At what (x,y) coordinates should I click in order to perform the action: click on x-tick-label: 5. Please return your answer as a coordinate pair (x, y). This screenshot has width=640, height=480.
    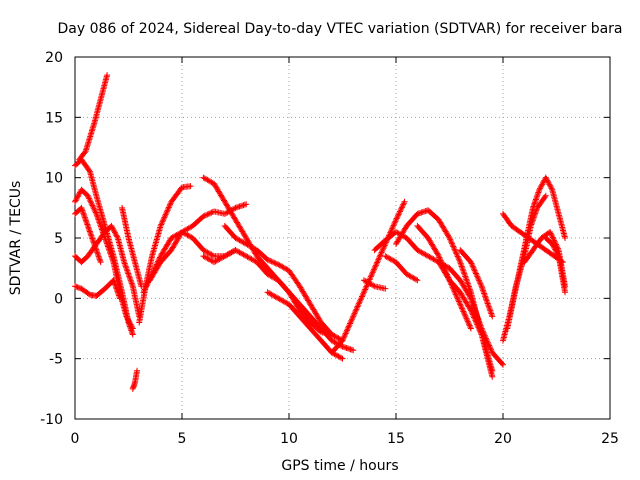
    Looking at the image, I should click on (182, 439).